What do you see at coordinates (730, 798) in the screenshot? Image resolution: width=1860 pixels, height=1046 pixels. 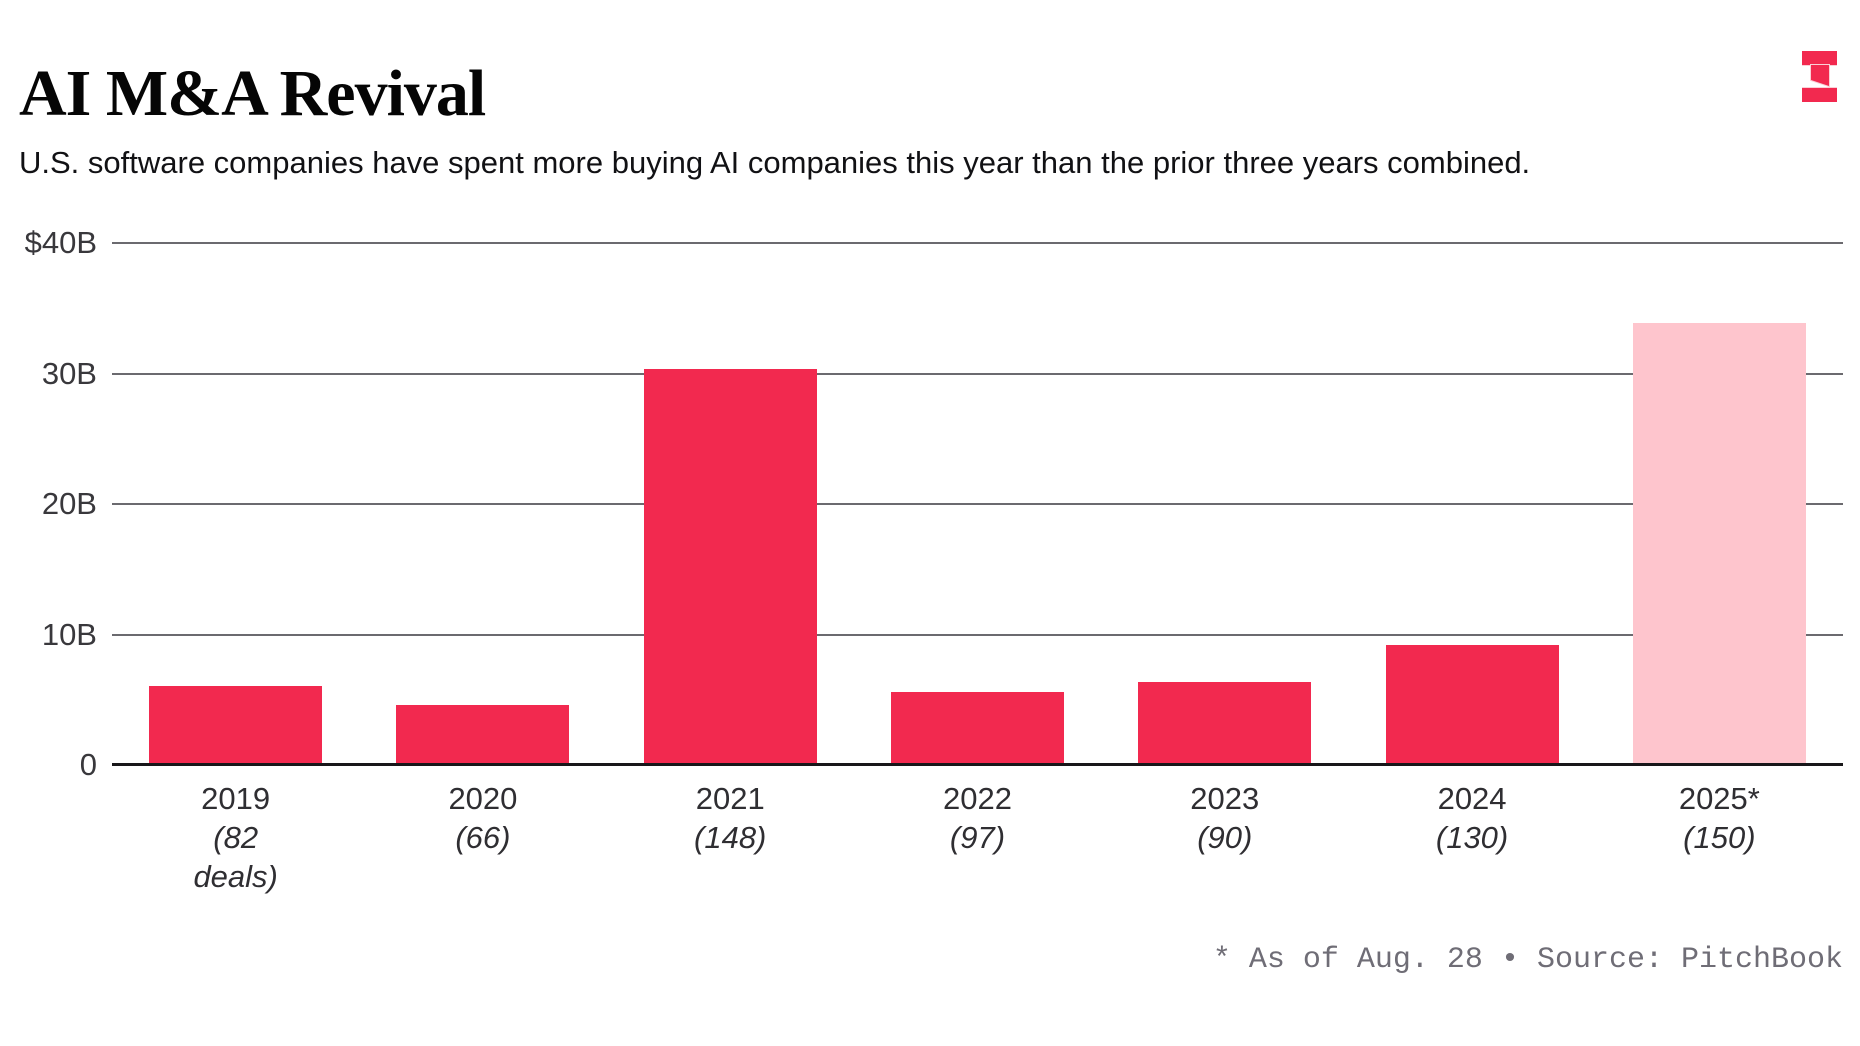 I see `year-label: 2021` at bounding box center [730, 798].